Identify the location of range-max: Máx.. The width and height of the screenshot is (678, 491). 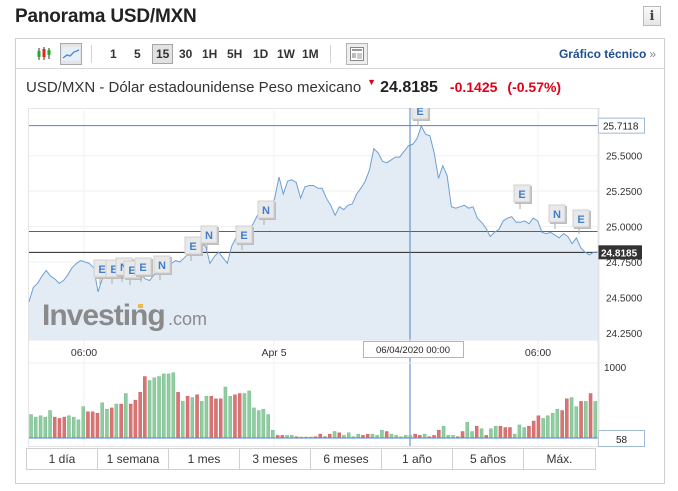
(559, 459).